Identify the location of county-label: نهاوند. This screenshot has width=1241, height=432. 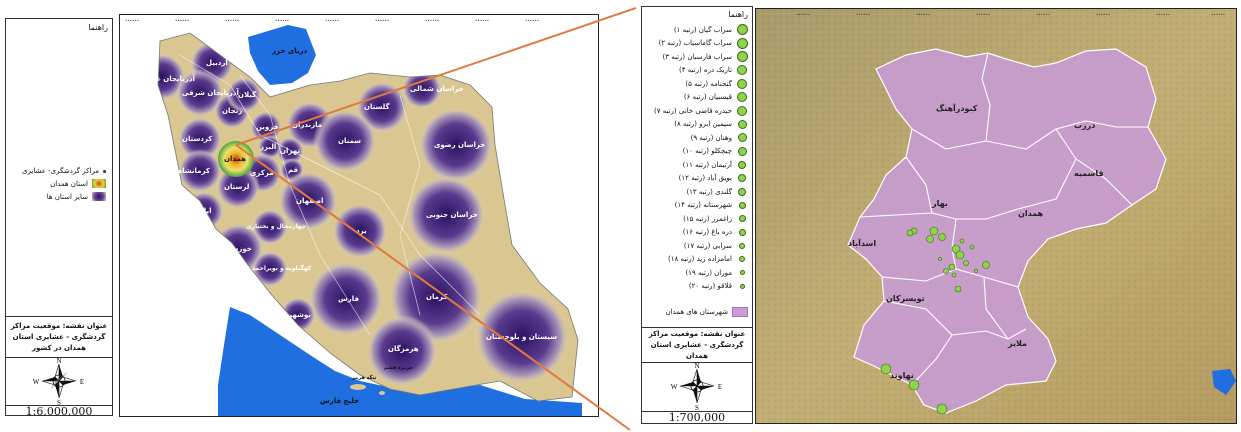
(902, 375).